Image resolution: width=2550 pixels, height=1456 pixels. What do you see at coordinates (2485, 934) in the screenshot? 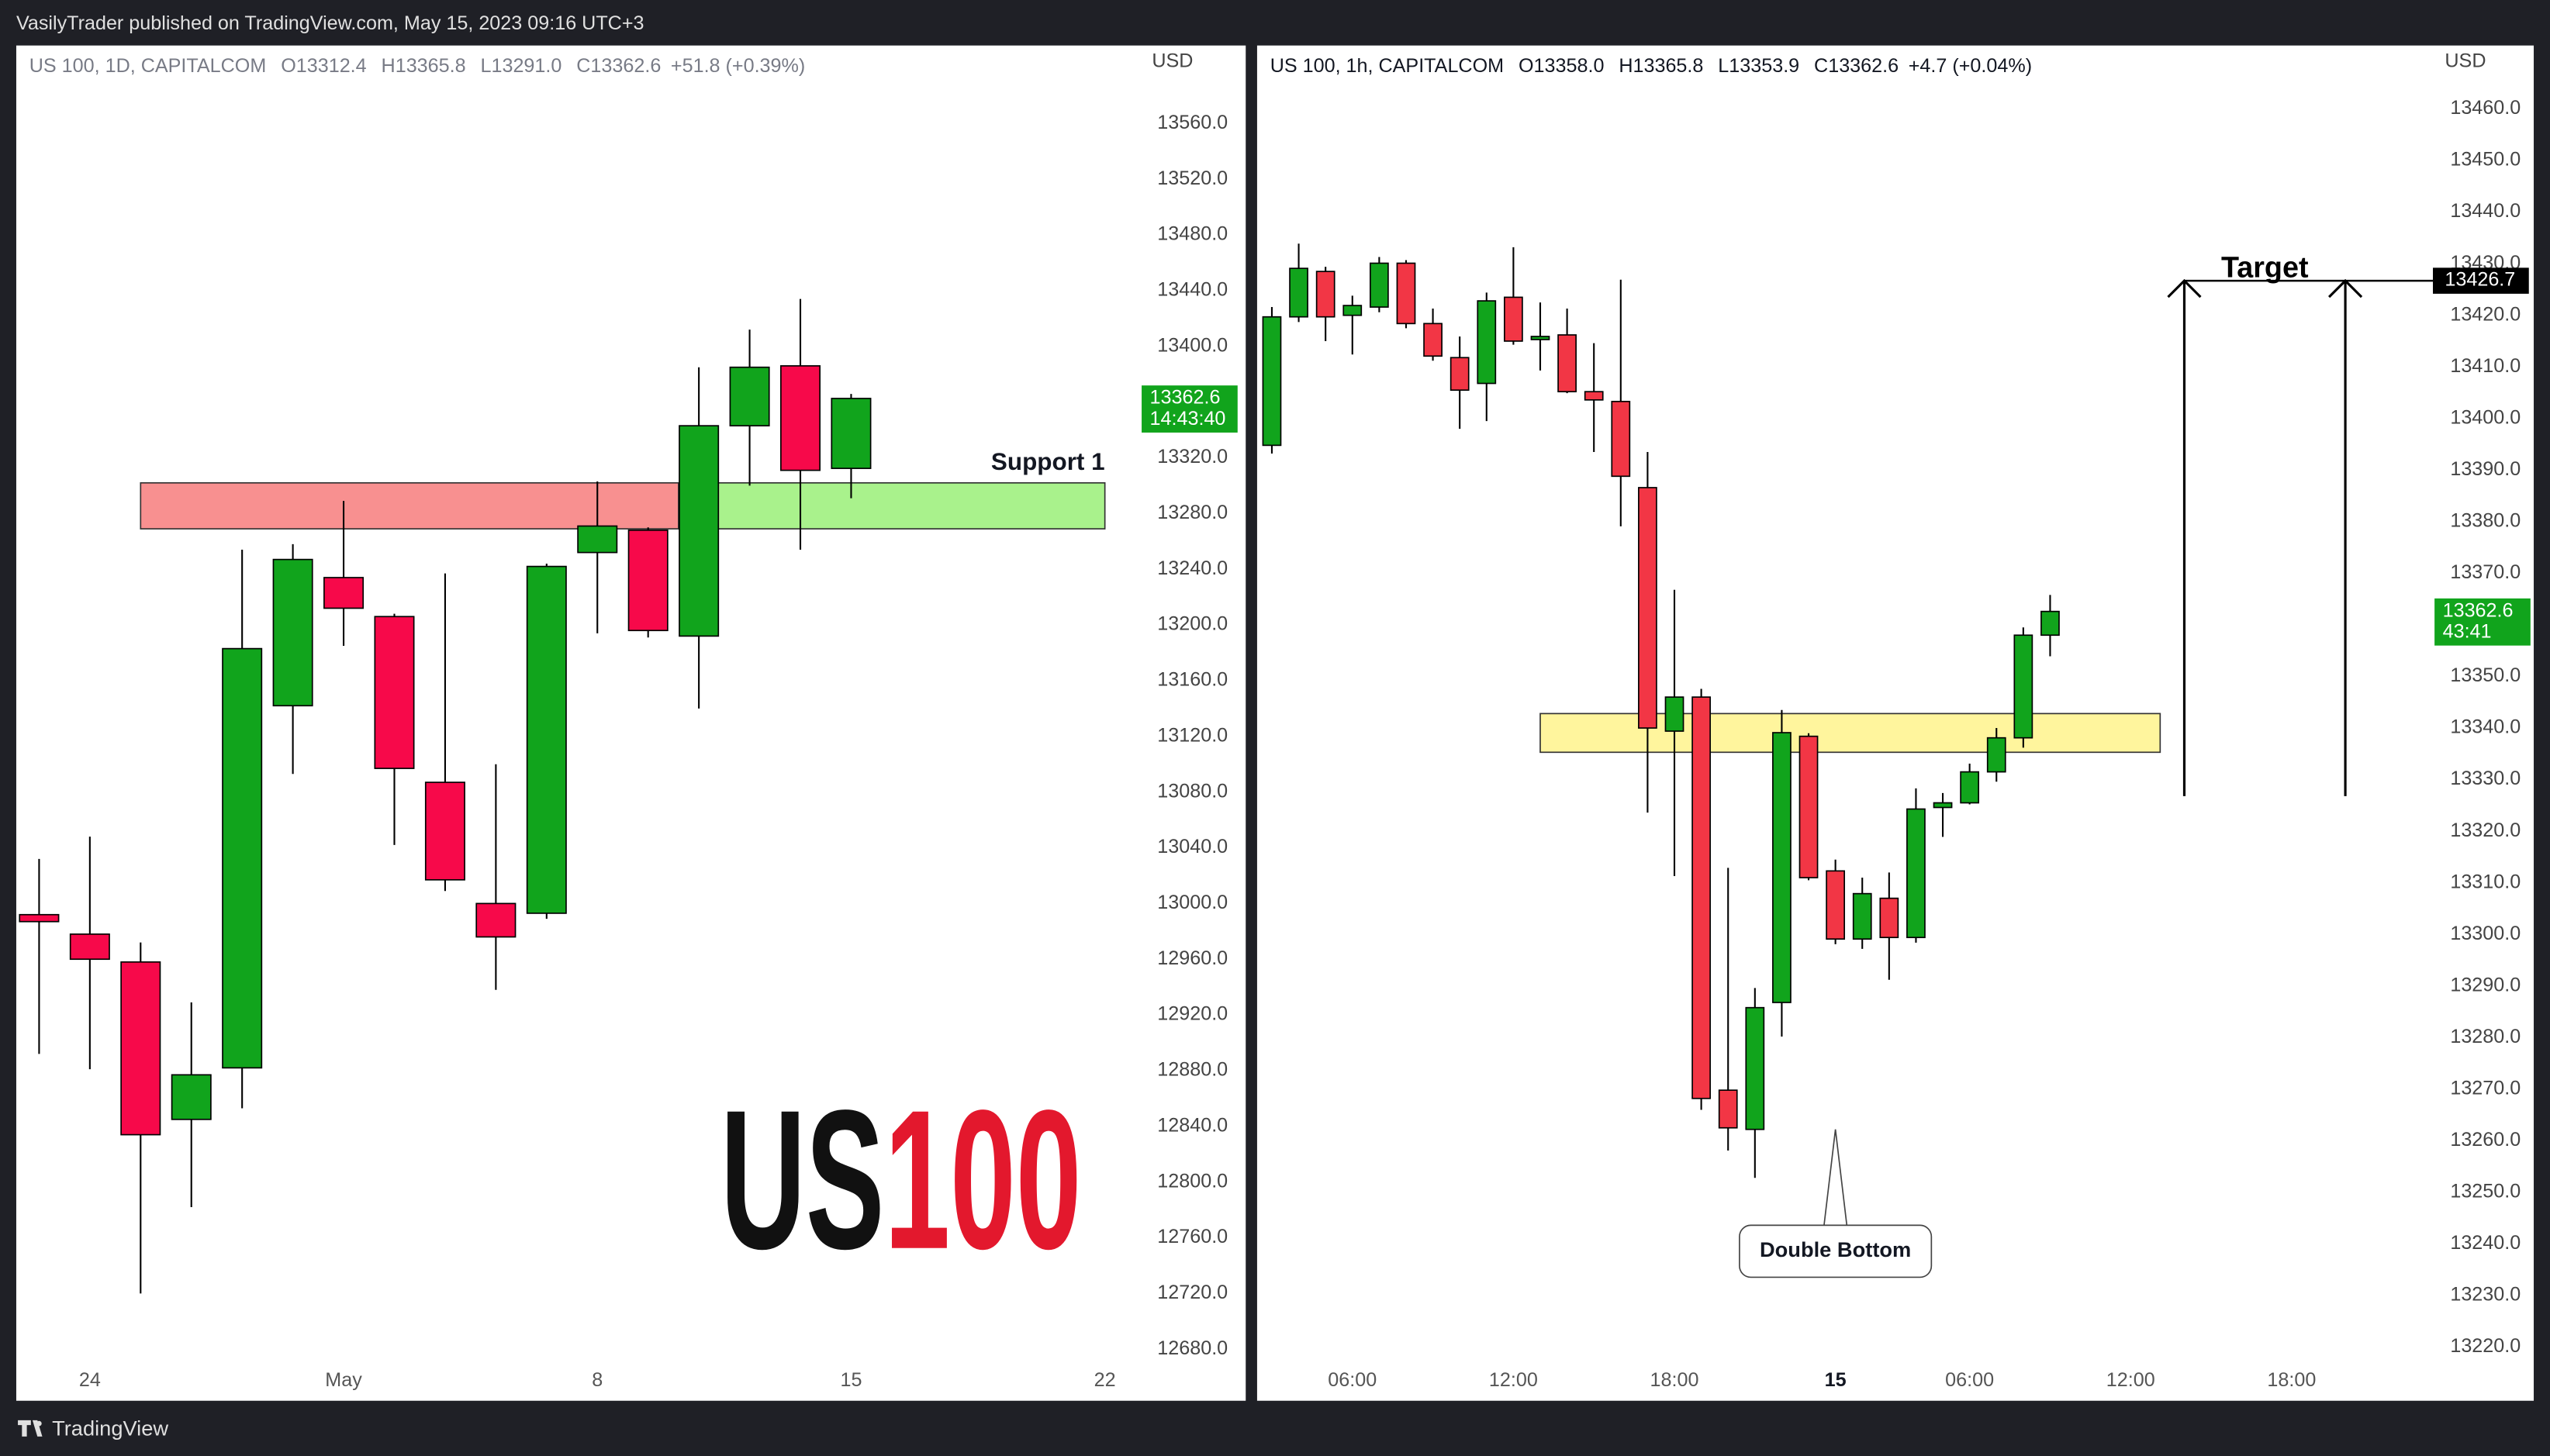
I see `y-tick-label: 13300.0` at bounding box center [2485, 934].